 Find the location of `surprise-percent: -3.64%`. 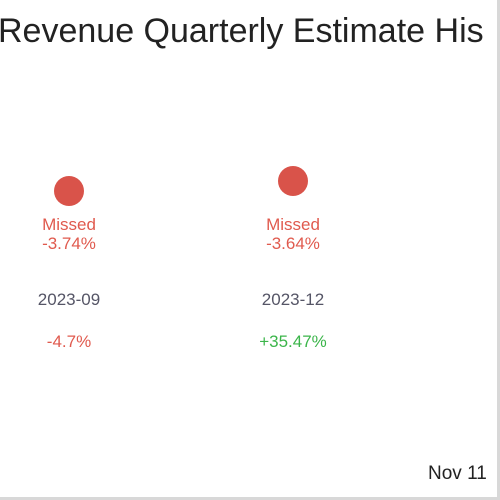

surprise-percent: -3.64% is located at coordinates (293, 243).